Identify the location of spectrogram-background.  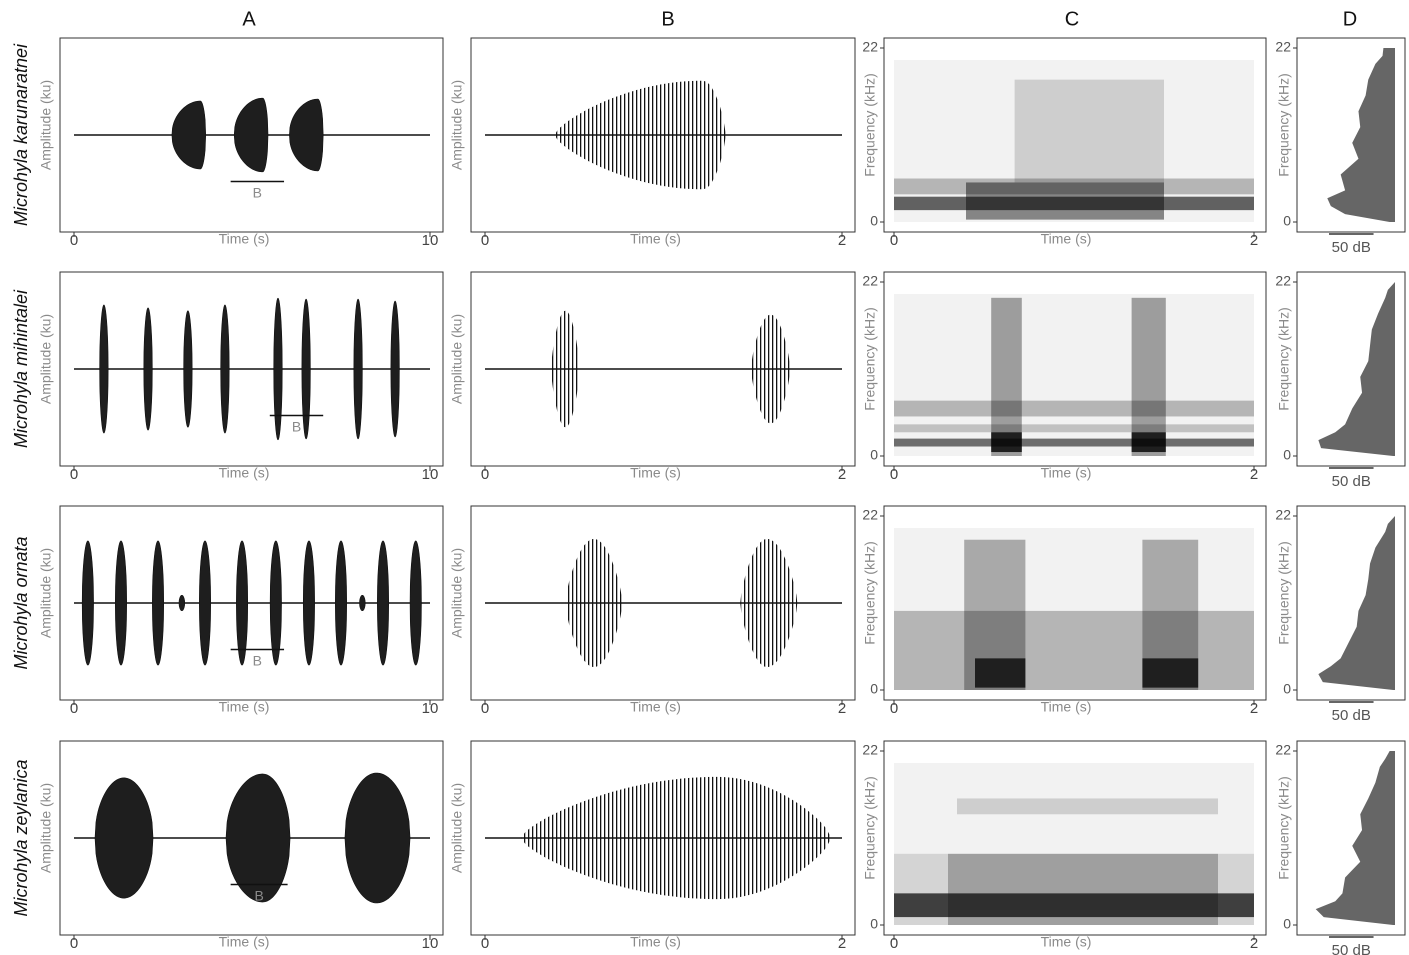
(1074, 141).